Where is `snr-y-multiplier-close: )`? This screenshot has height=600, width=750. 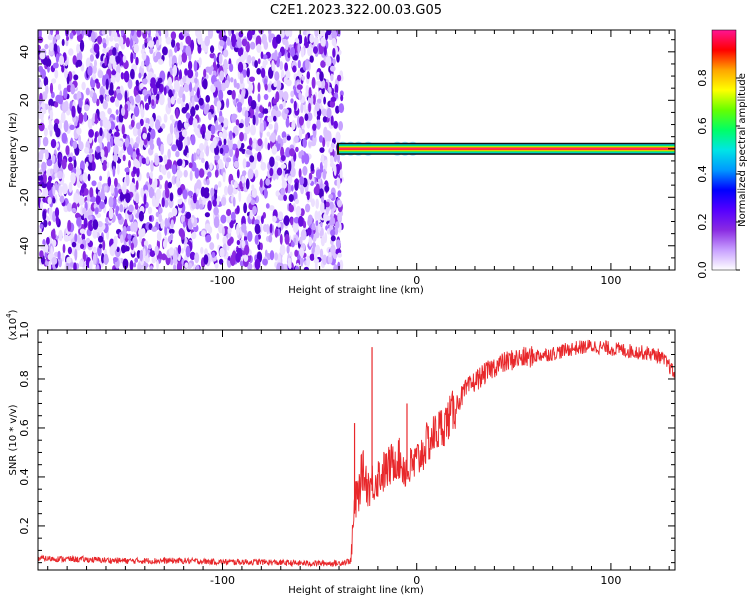 snr-y-multiplier-close: ) is located at coordinates (13, 311).